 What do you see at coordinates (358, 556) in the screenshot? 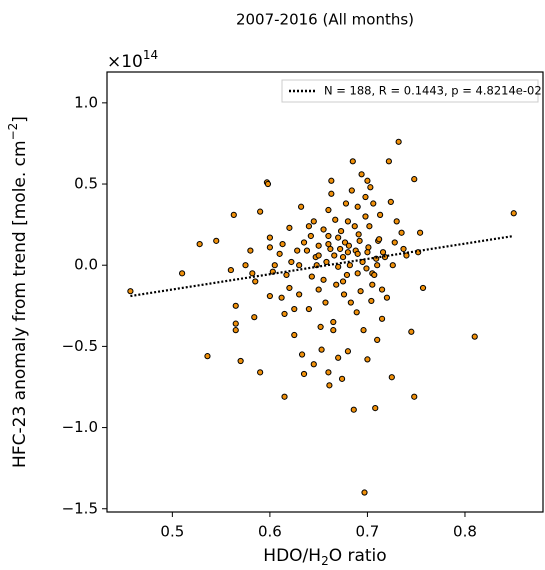
I see `x-label-end: O ratio` at bounding box center [358, 556].